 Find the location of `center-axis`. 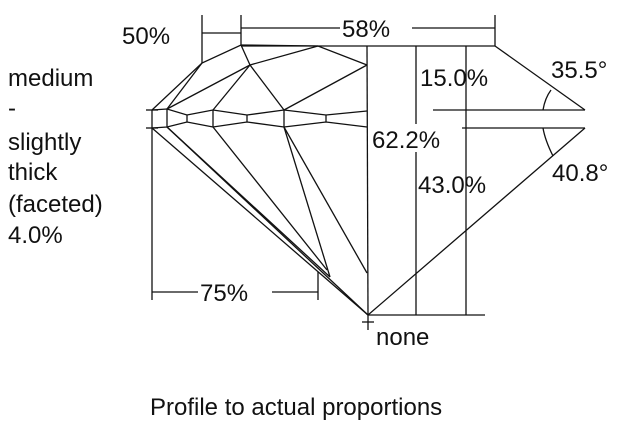

center-axis is located at coordinates (367, 180).